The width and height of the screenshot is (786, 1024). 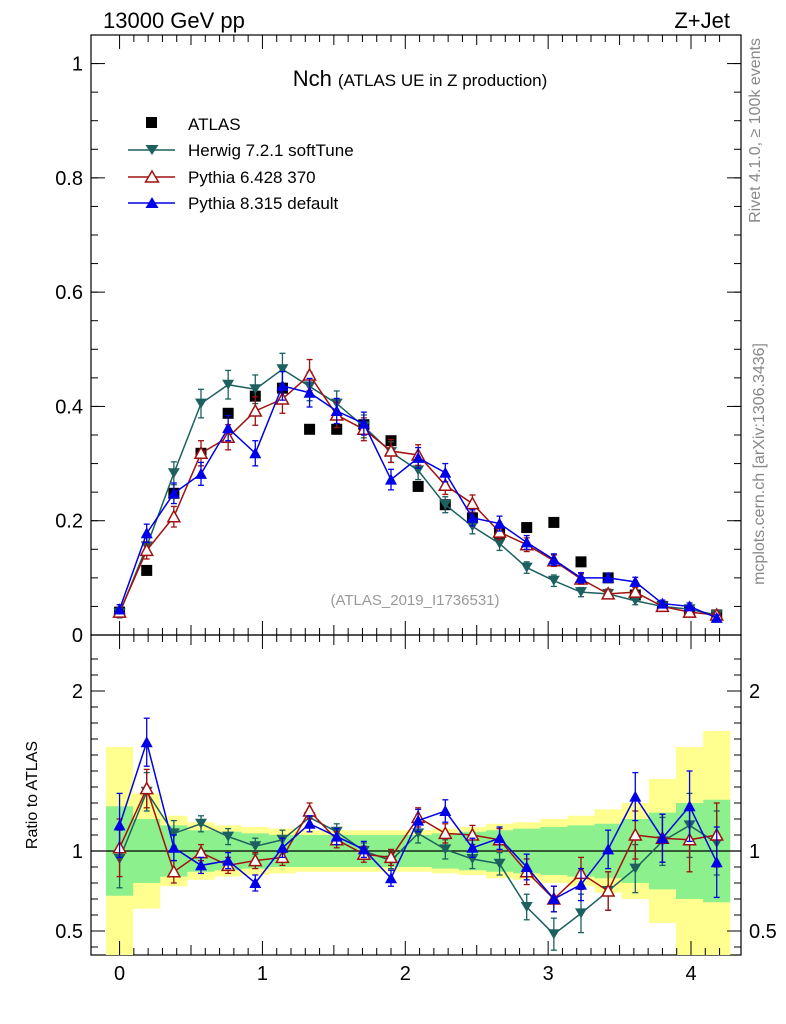 I want to click on legend-marker-pythia6, so click(x=152, y=176).